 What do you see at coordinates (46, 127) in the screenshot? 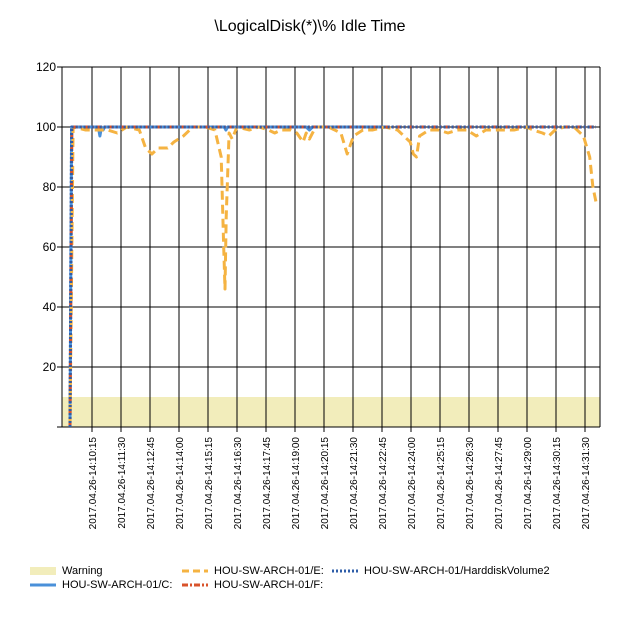
I see `y-tick-label: 100` at bounding box center [46, 127].